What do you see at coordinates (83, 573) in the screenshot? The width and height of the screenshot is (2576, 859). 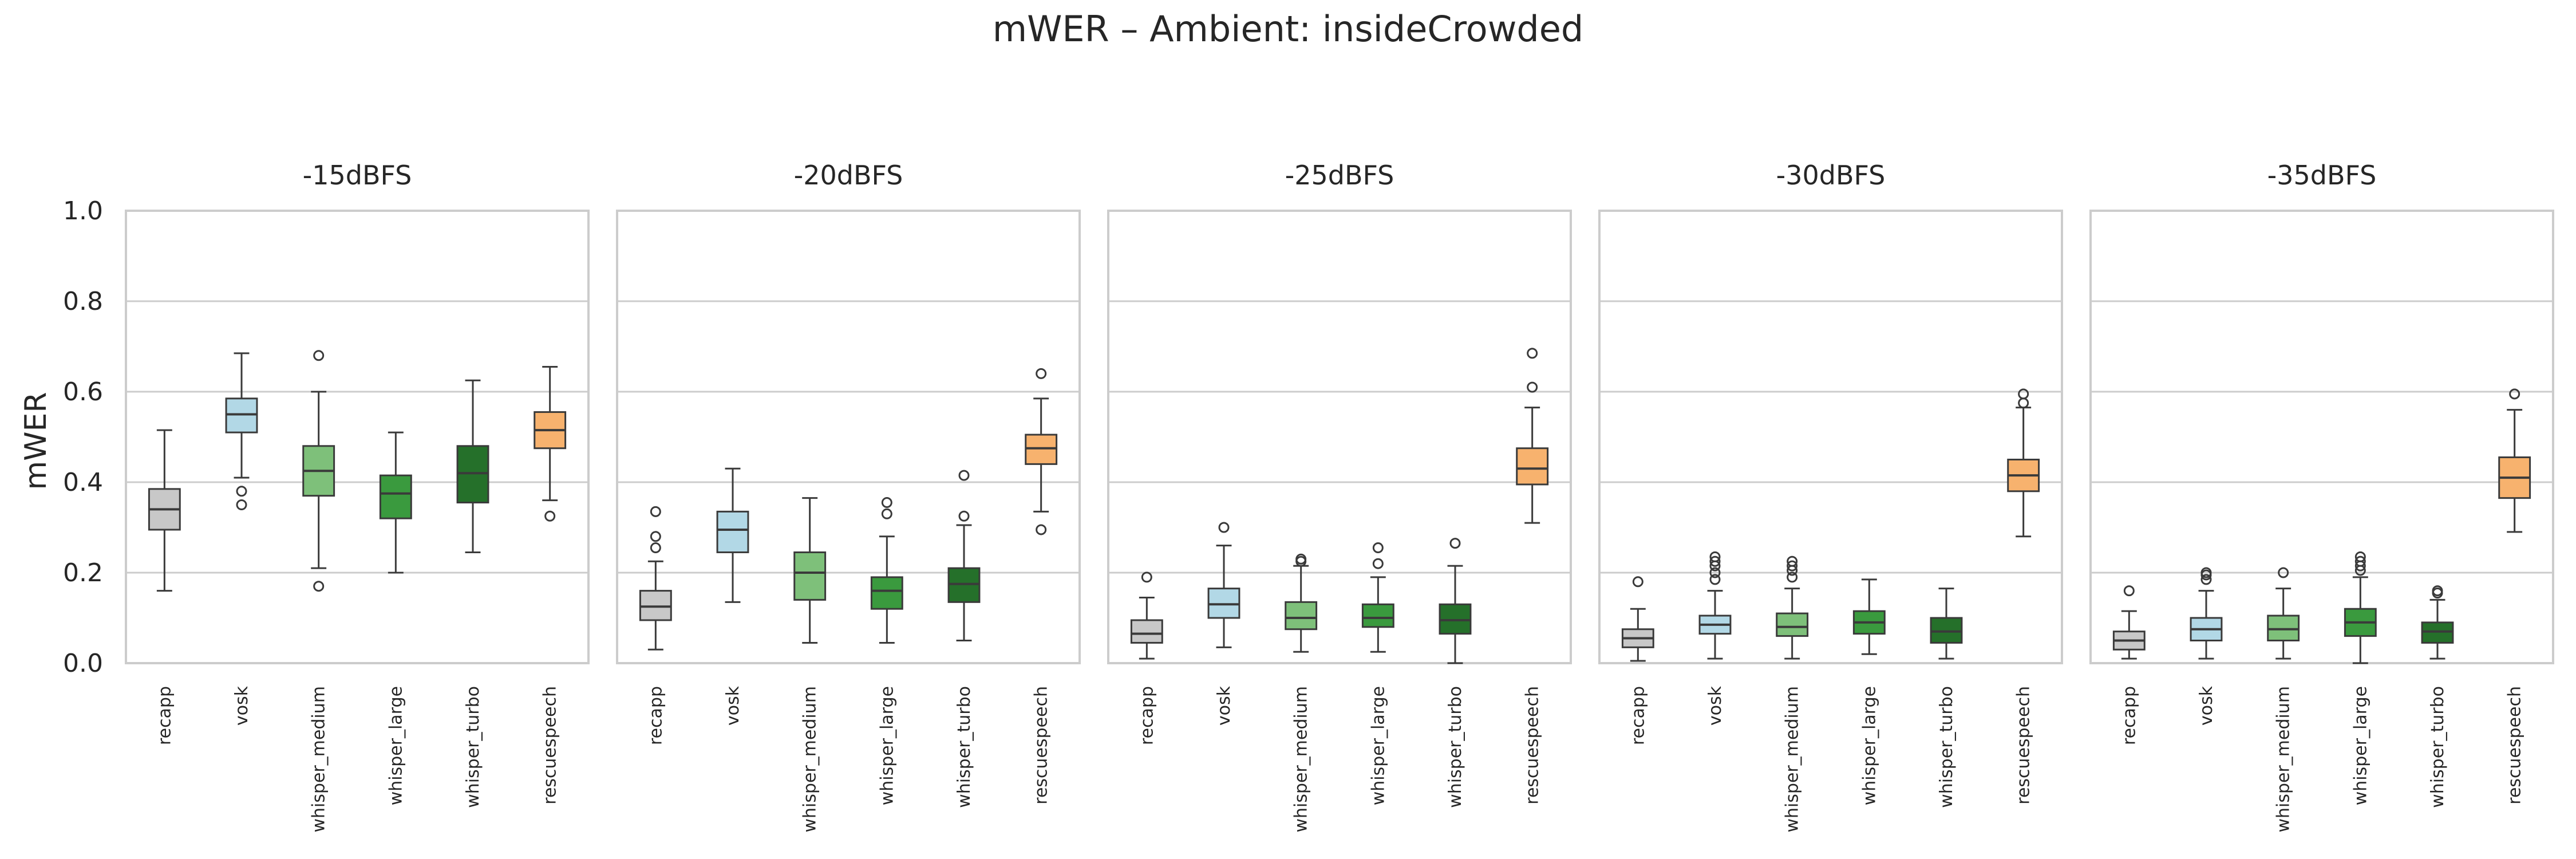 I see `y-tick-label: 0.2` at bounding box center [83, 573].